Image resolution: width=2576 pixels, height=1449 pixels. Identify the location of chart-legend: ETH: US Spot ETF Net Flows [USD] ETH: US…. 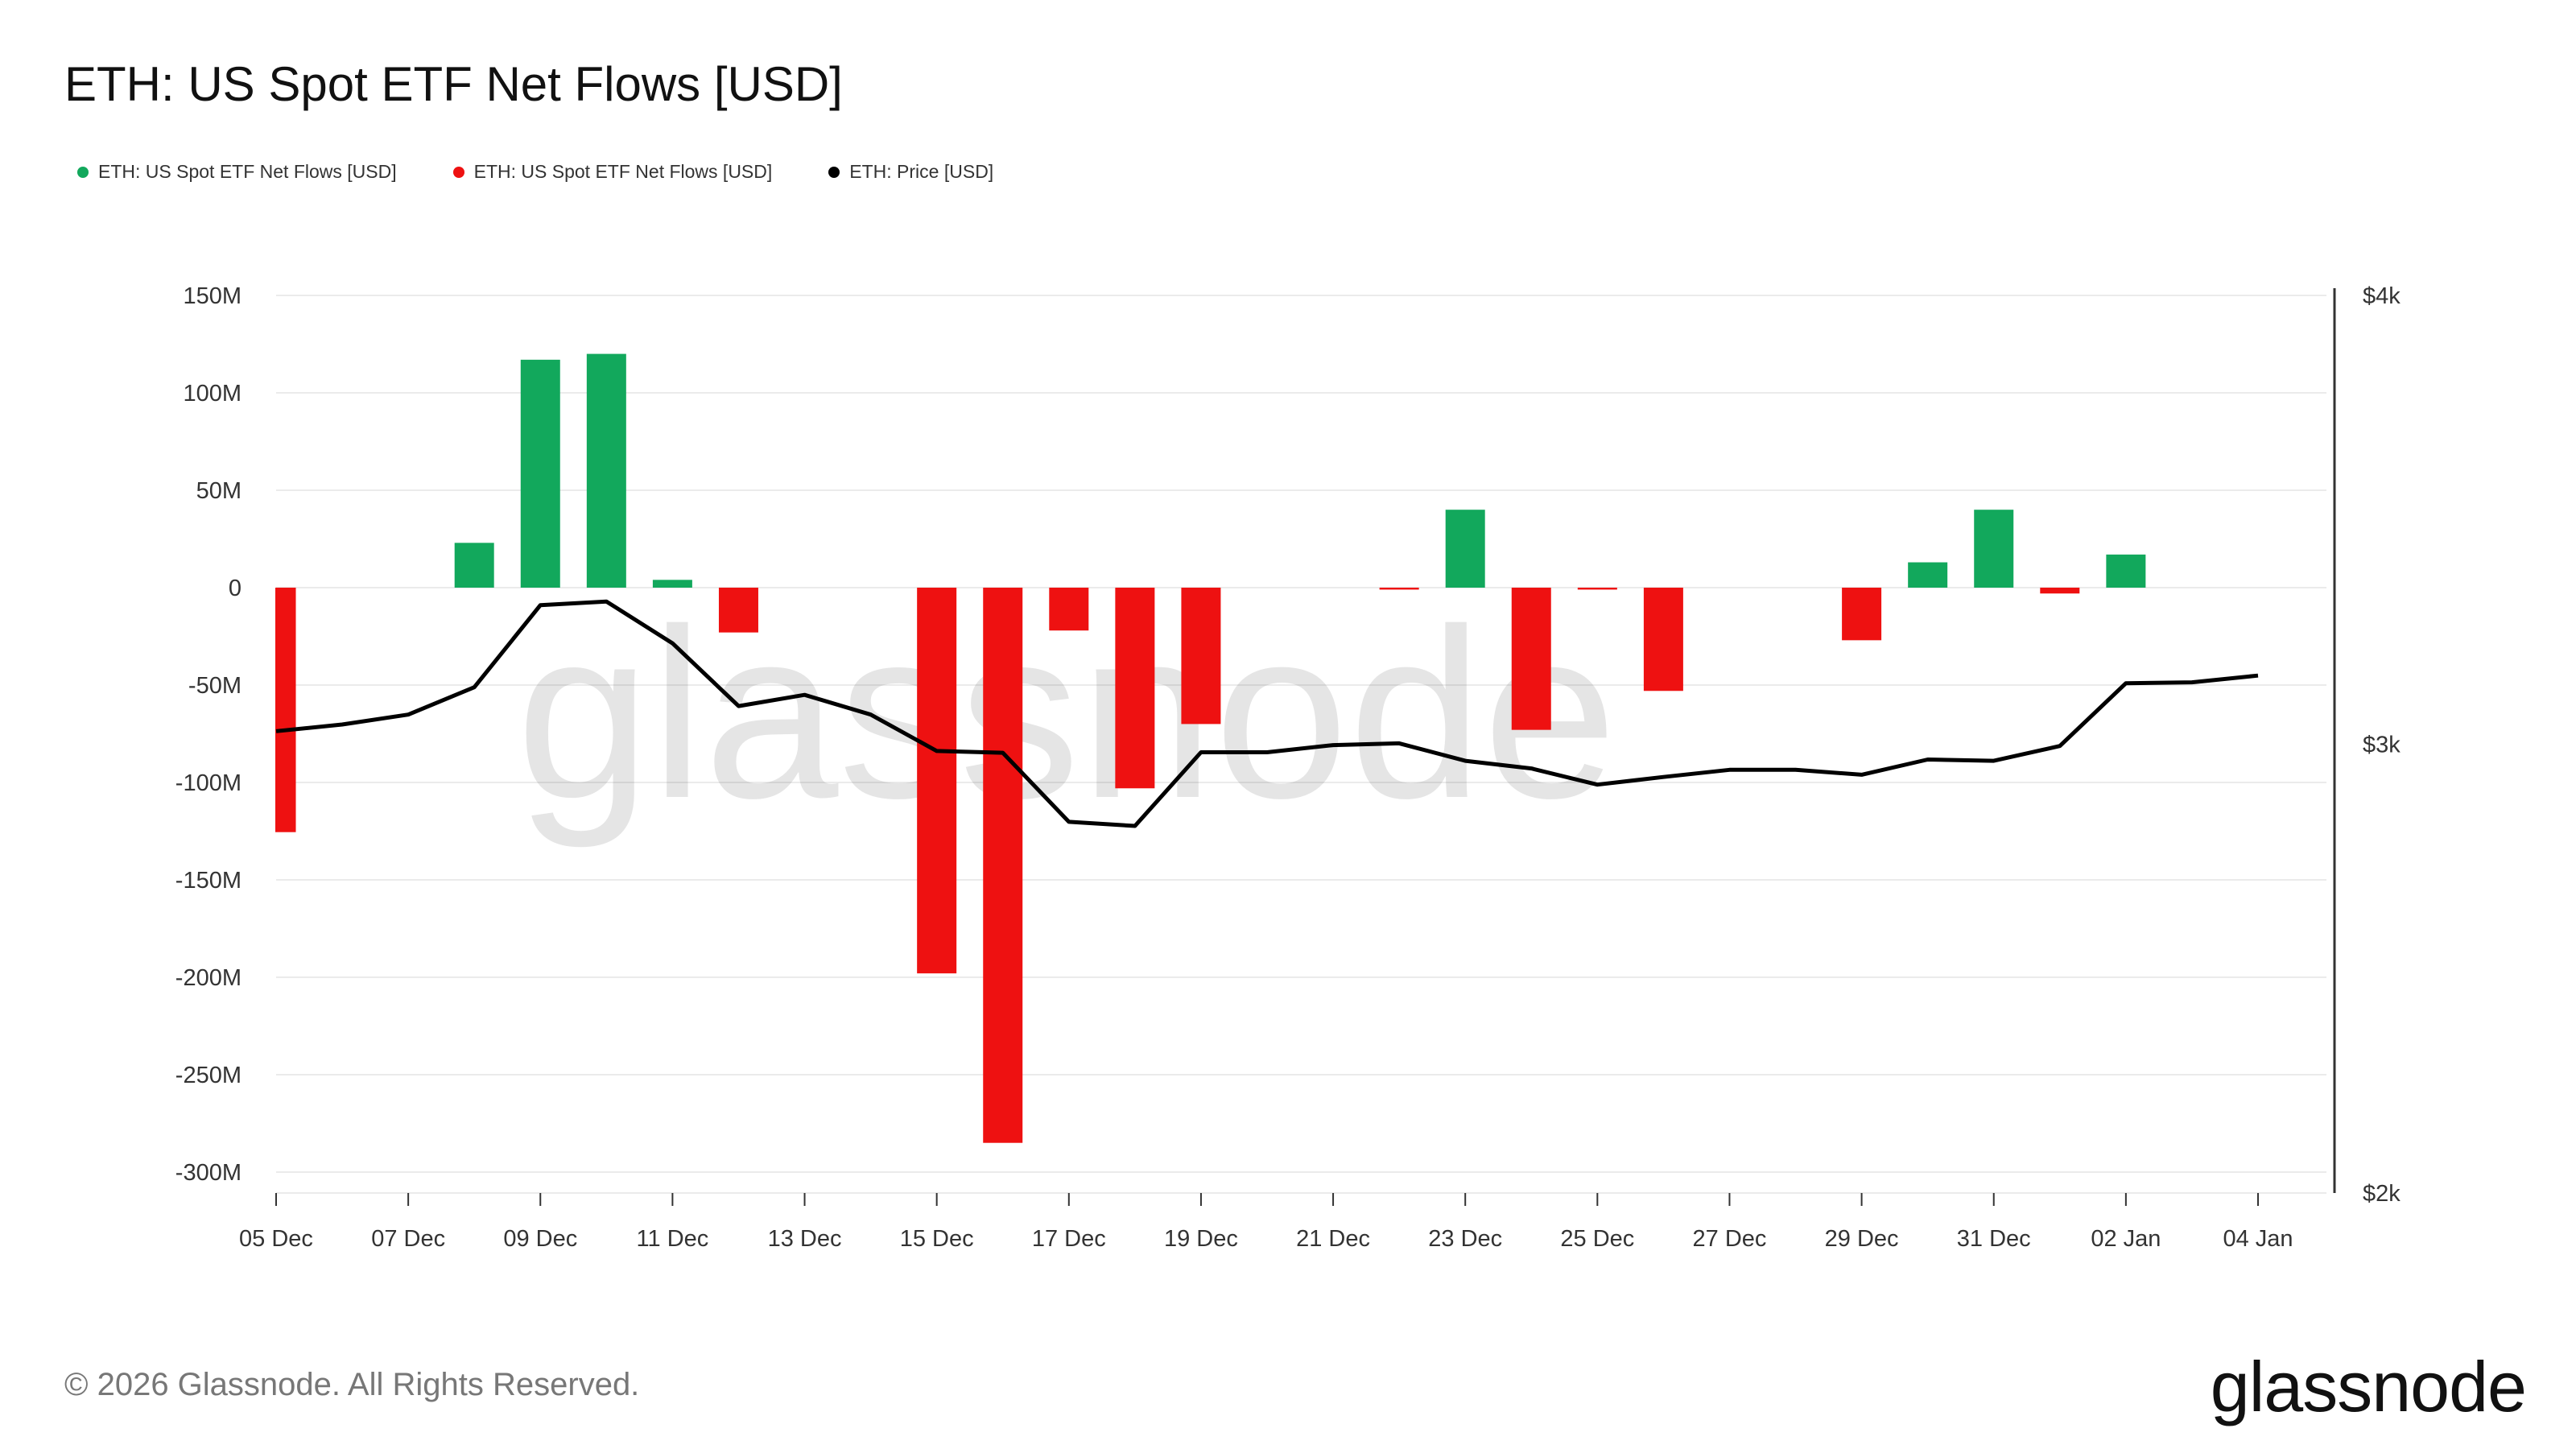
(535, 172).